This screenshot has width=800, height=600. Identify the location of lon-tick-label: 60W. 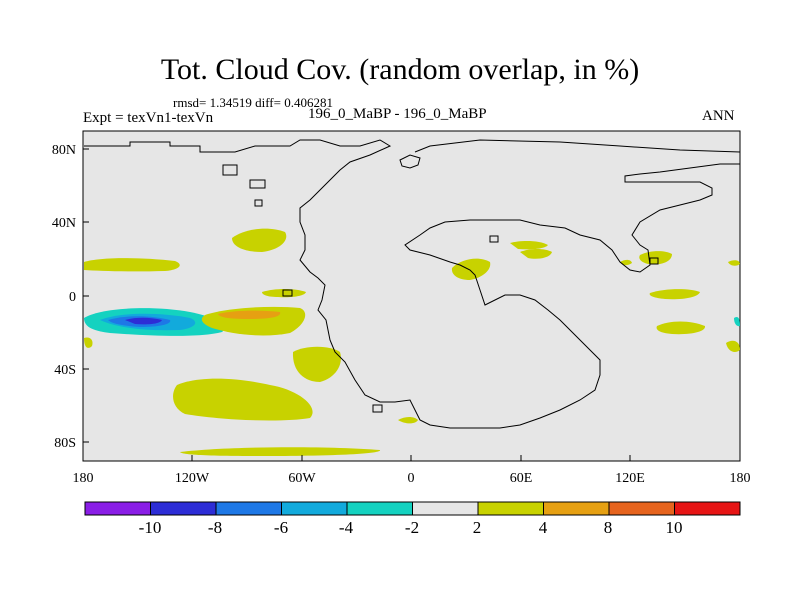
(302, 478).